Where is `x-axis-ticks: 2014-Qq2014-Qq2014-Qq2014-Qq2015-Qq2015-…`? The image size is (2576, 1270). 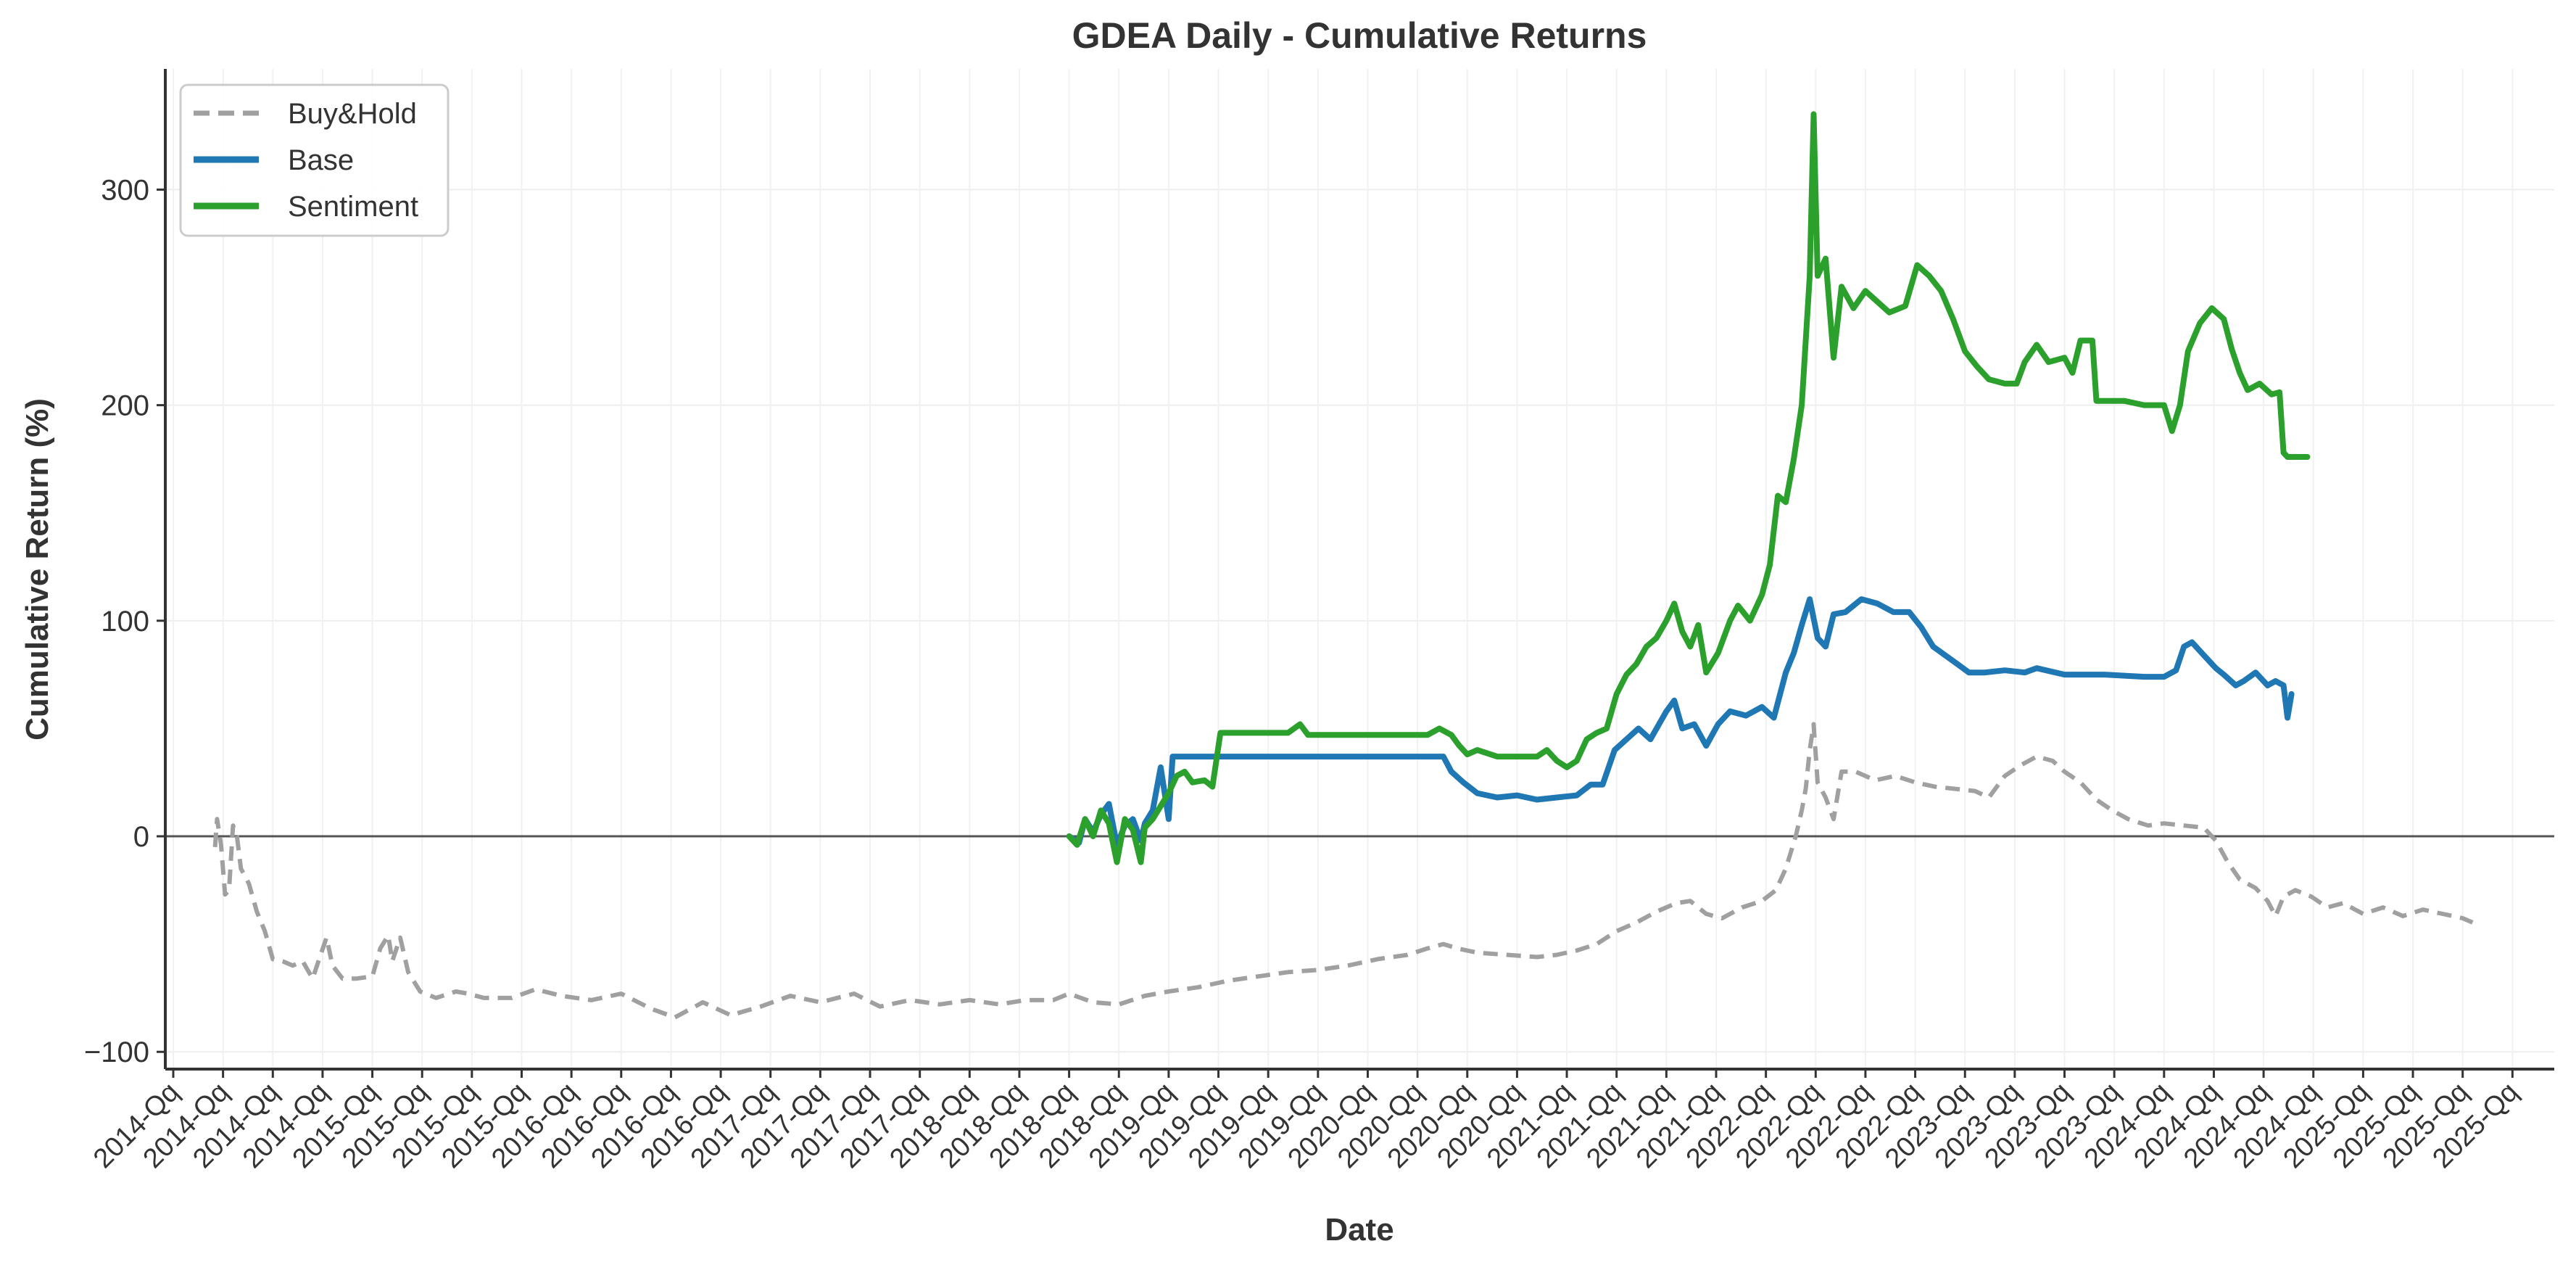
x-axis-ticks: 2014-Qq2014-Qq2014-Qq2014-Qq2015-Qq2015-… is located at coordinates (1307, 1121).